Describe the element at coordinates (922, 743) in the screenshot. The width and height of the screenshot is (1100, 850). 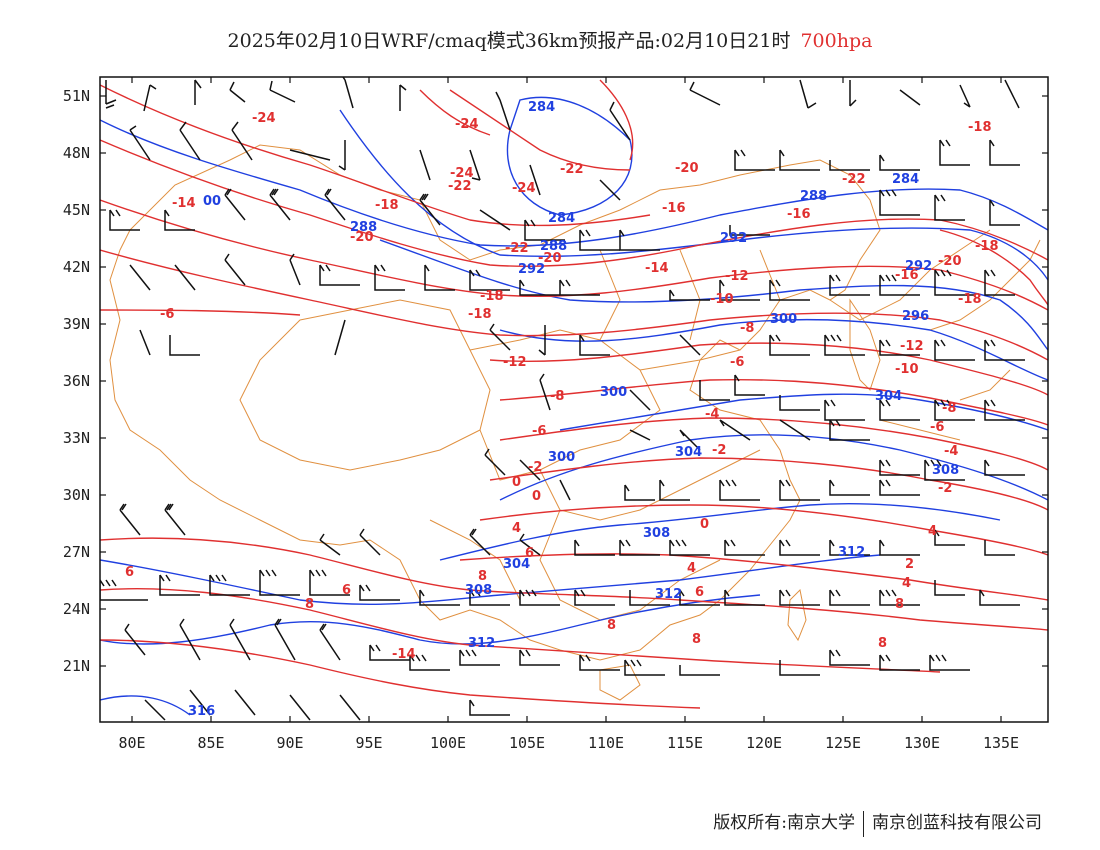
I see `lon-tick-label: 130E` at that location.